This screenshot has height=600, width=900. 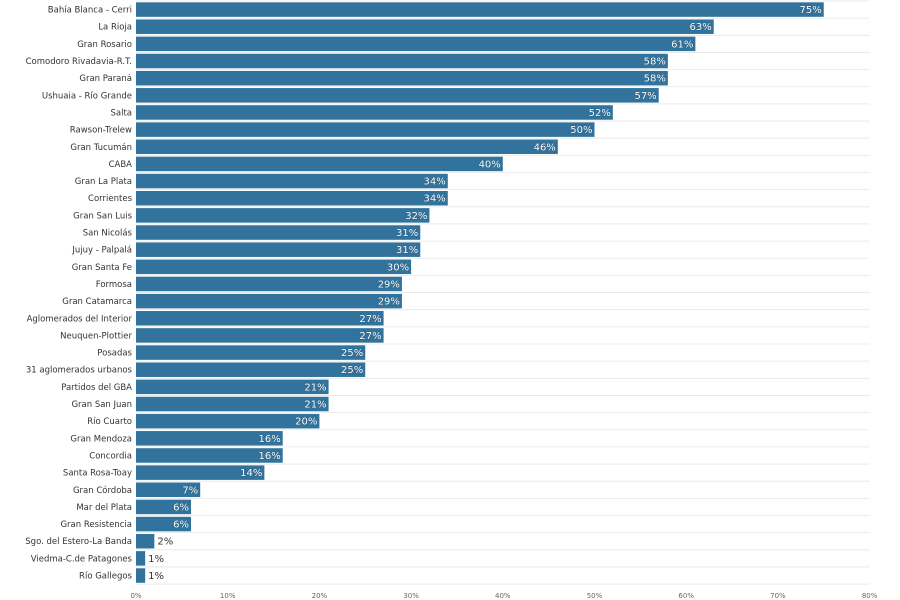 I want to click on value-label: 40%, so click(x=490, y=164).